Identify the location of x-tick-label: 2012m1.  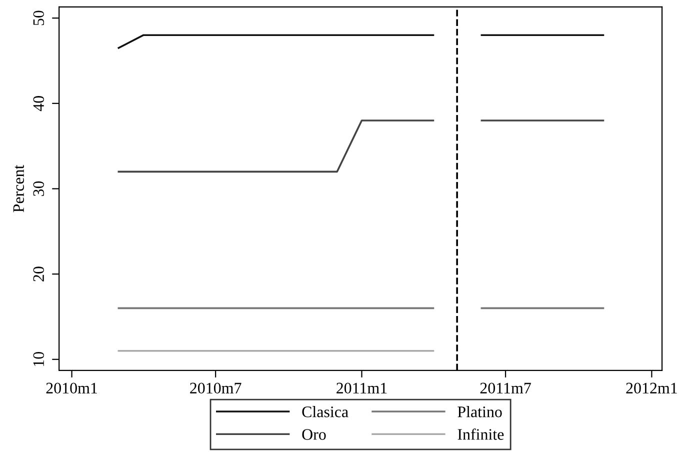
(651, 388).